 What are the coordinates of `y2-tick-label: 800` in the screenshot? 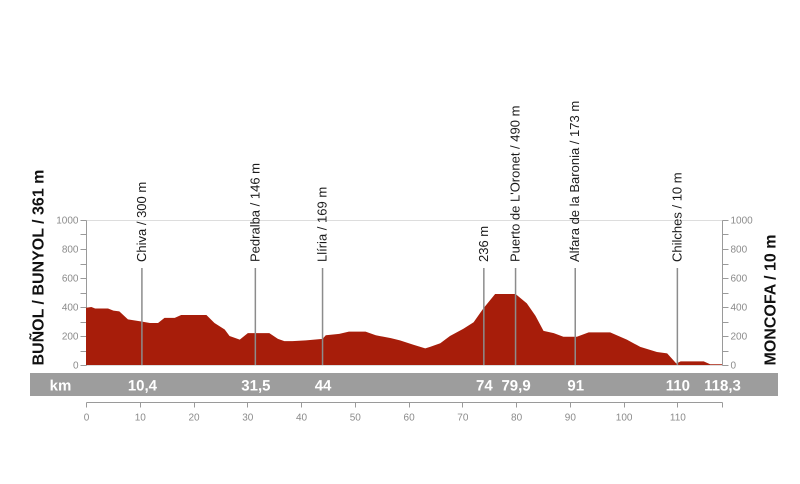 It's located at (739, 250).